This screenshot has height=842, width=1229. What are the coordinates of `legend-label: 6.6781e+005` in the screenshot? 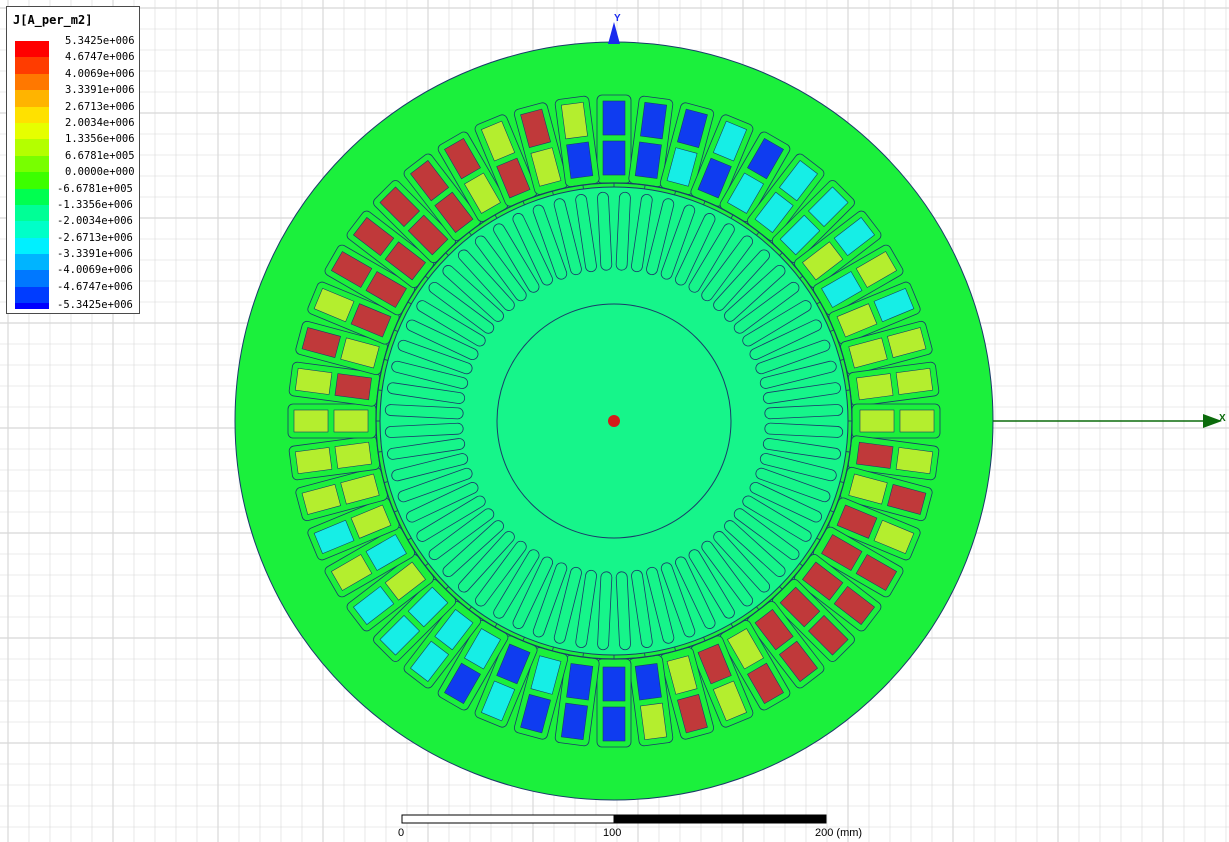 It's located at (100, 155).